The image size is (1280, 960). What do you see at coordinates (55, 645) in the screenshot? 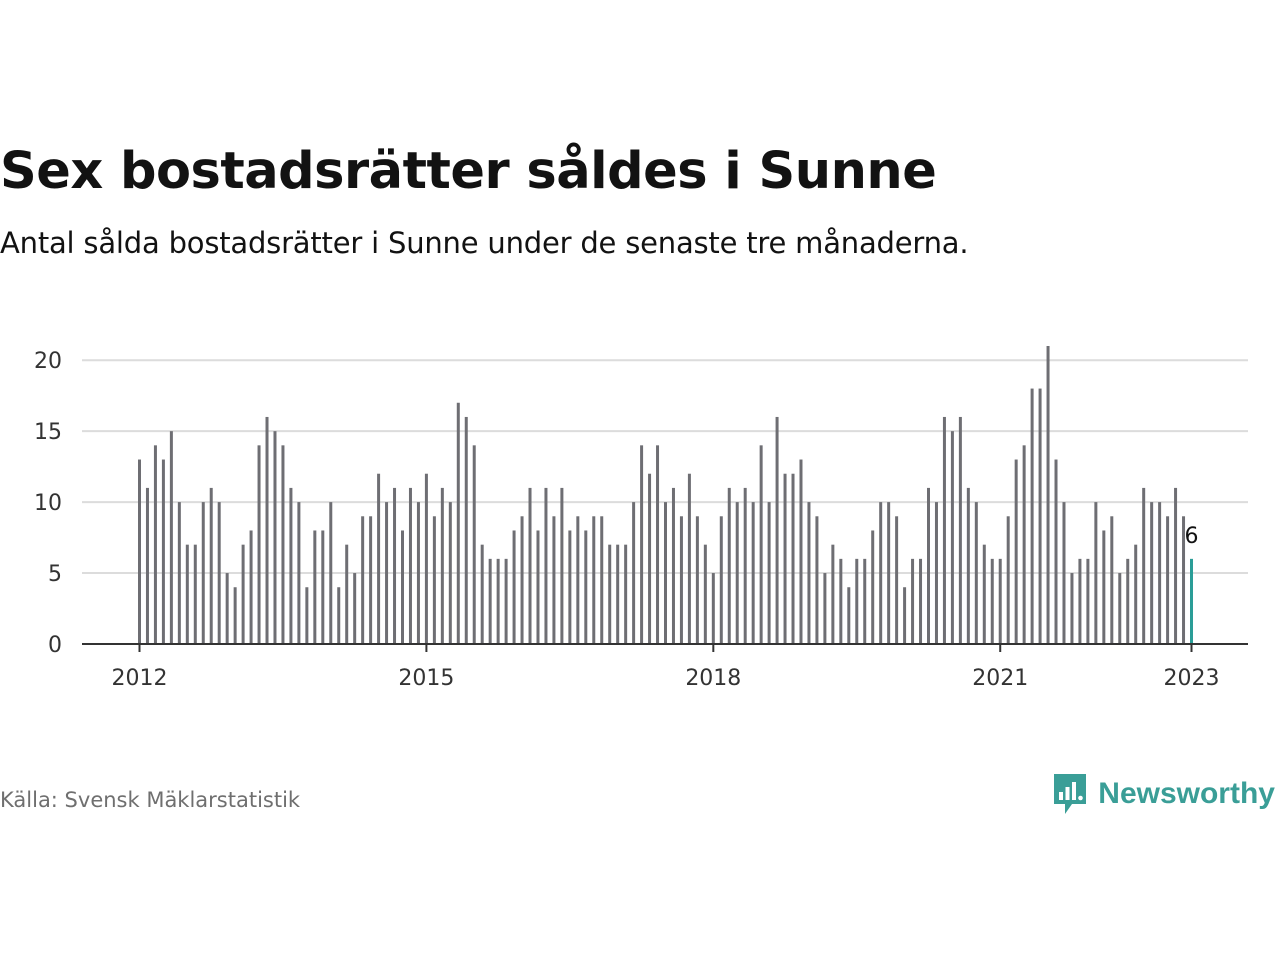
I see `y-tick-label: 0` at bounding box center [55, 645].